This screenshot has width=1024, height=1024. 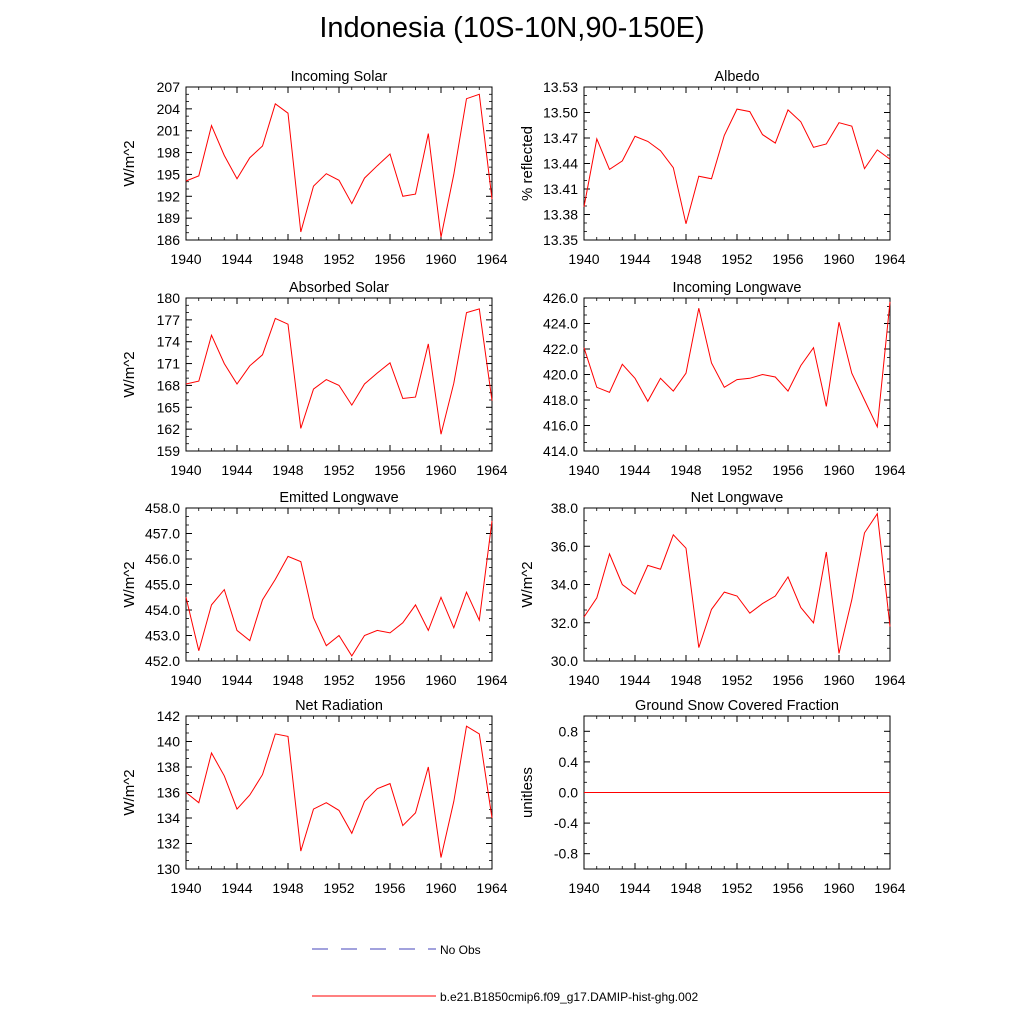 What do you see at coordinates (736, 77) in the screenshot?
I see `panel-title: Albedo` at bounding box center [736, 77].